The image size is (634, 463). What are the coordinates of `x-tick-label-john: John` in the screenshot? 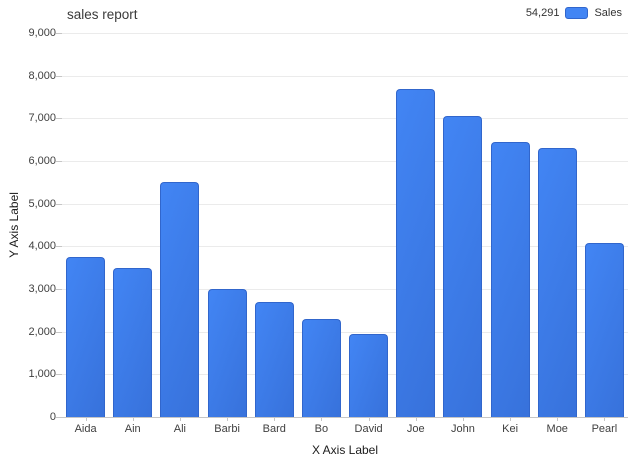 It's located at (462, 429).